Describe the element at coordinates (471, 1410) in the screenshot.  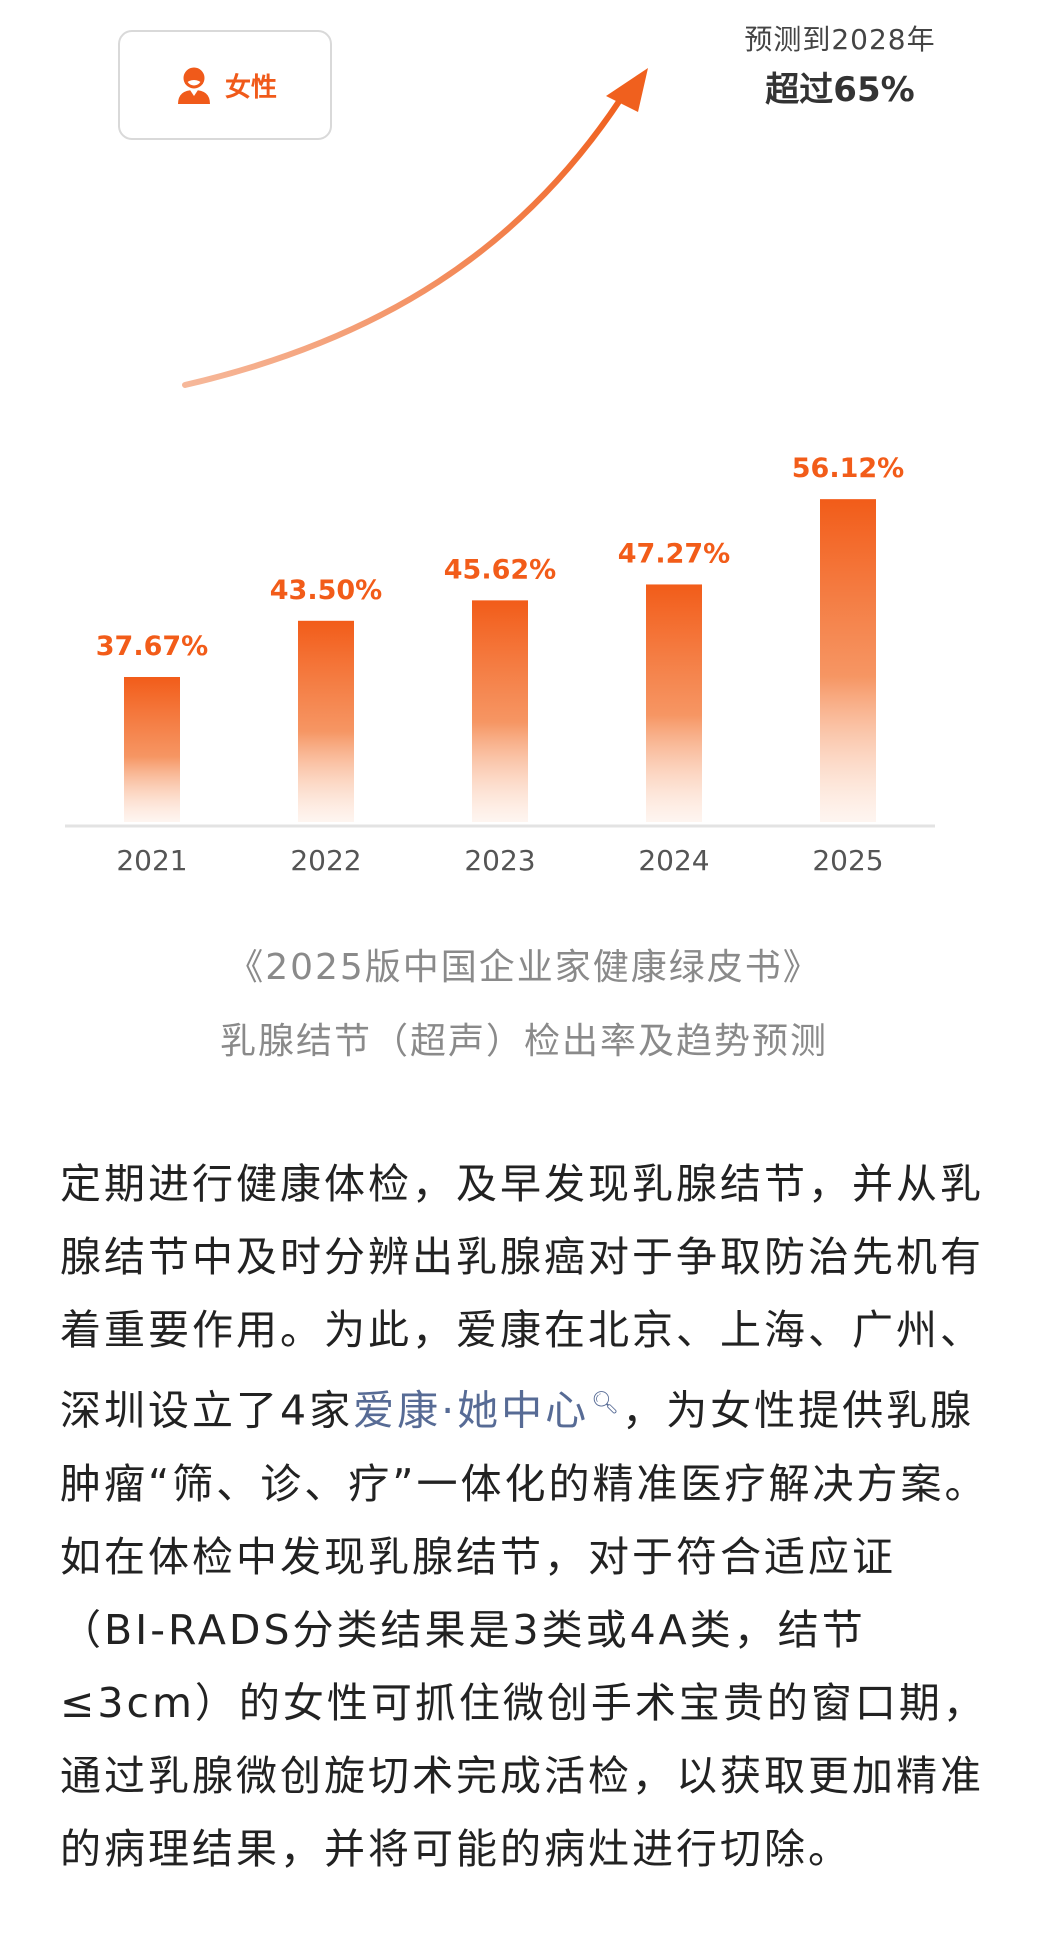
I see `aikang-her-center-link: 爱康·她中心` at that location.